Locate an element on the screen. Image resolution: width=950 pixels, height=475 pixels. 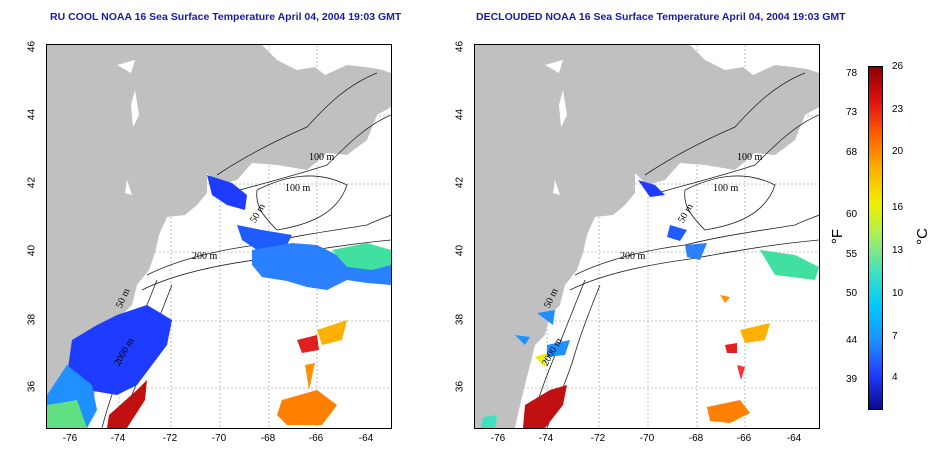
contour-label-50m: 50 m is located at coordinates (258, 213).